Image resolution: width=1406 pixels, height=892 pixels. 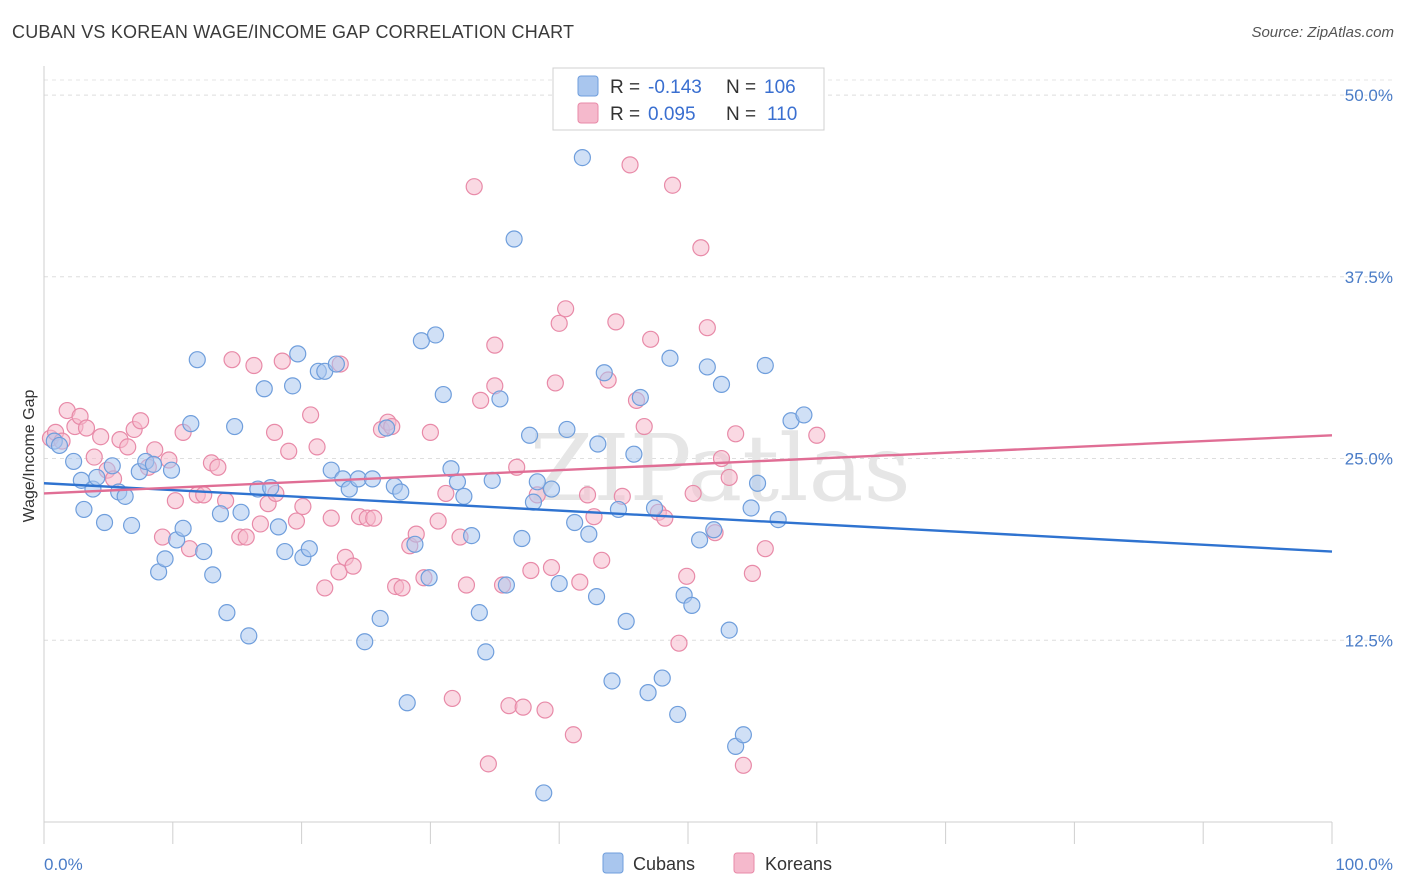 What do you see at coordinates (63, 864) in the screenshot?
I see `x-tick-label-min: 0.0%` at bounding box center [63, 864].